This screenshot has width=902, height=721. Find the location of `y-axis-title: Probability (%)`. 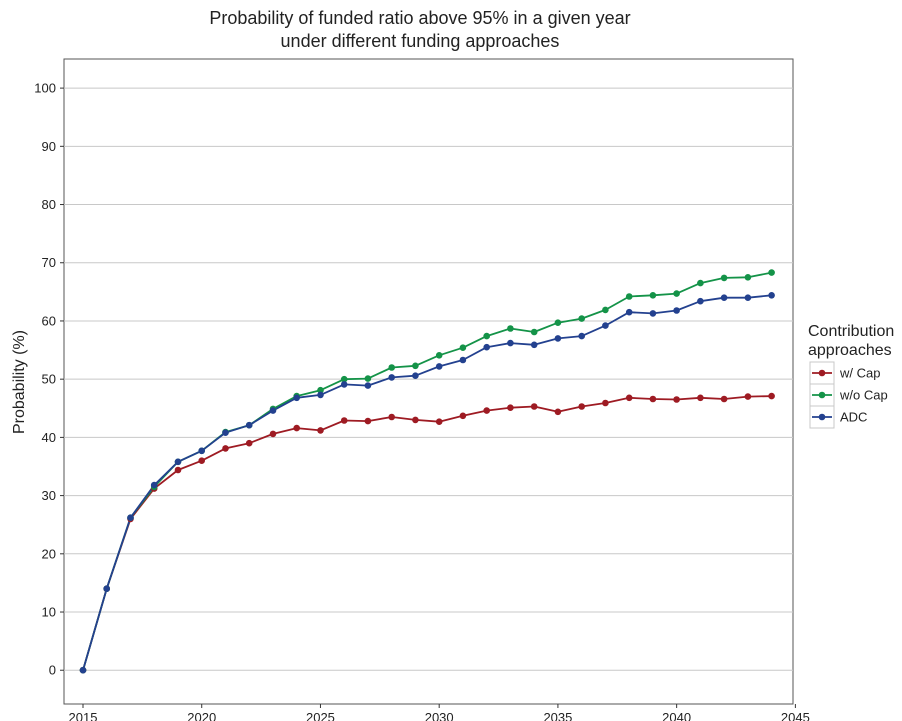

y-axis-title: Probability (%) is located at coordinates (19, 382).